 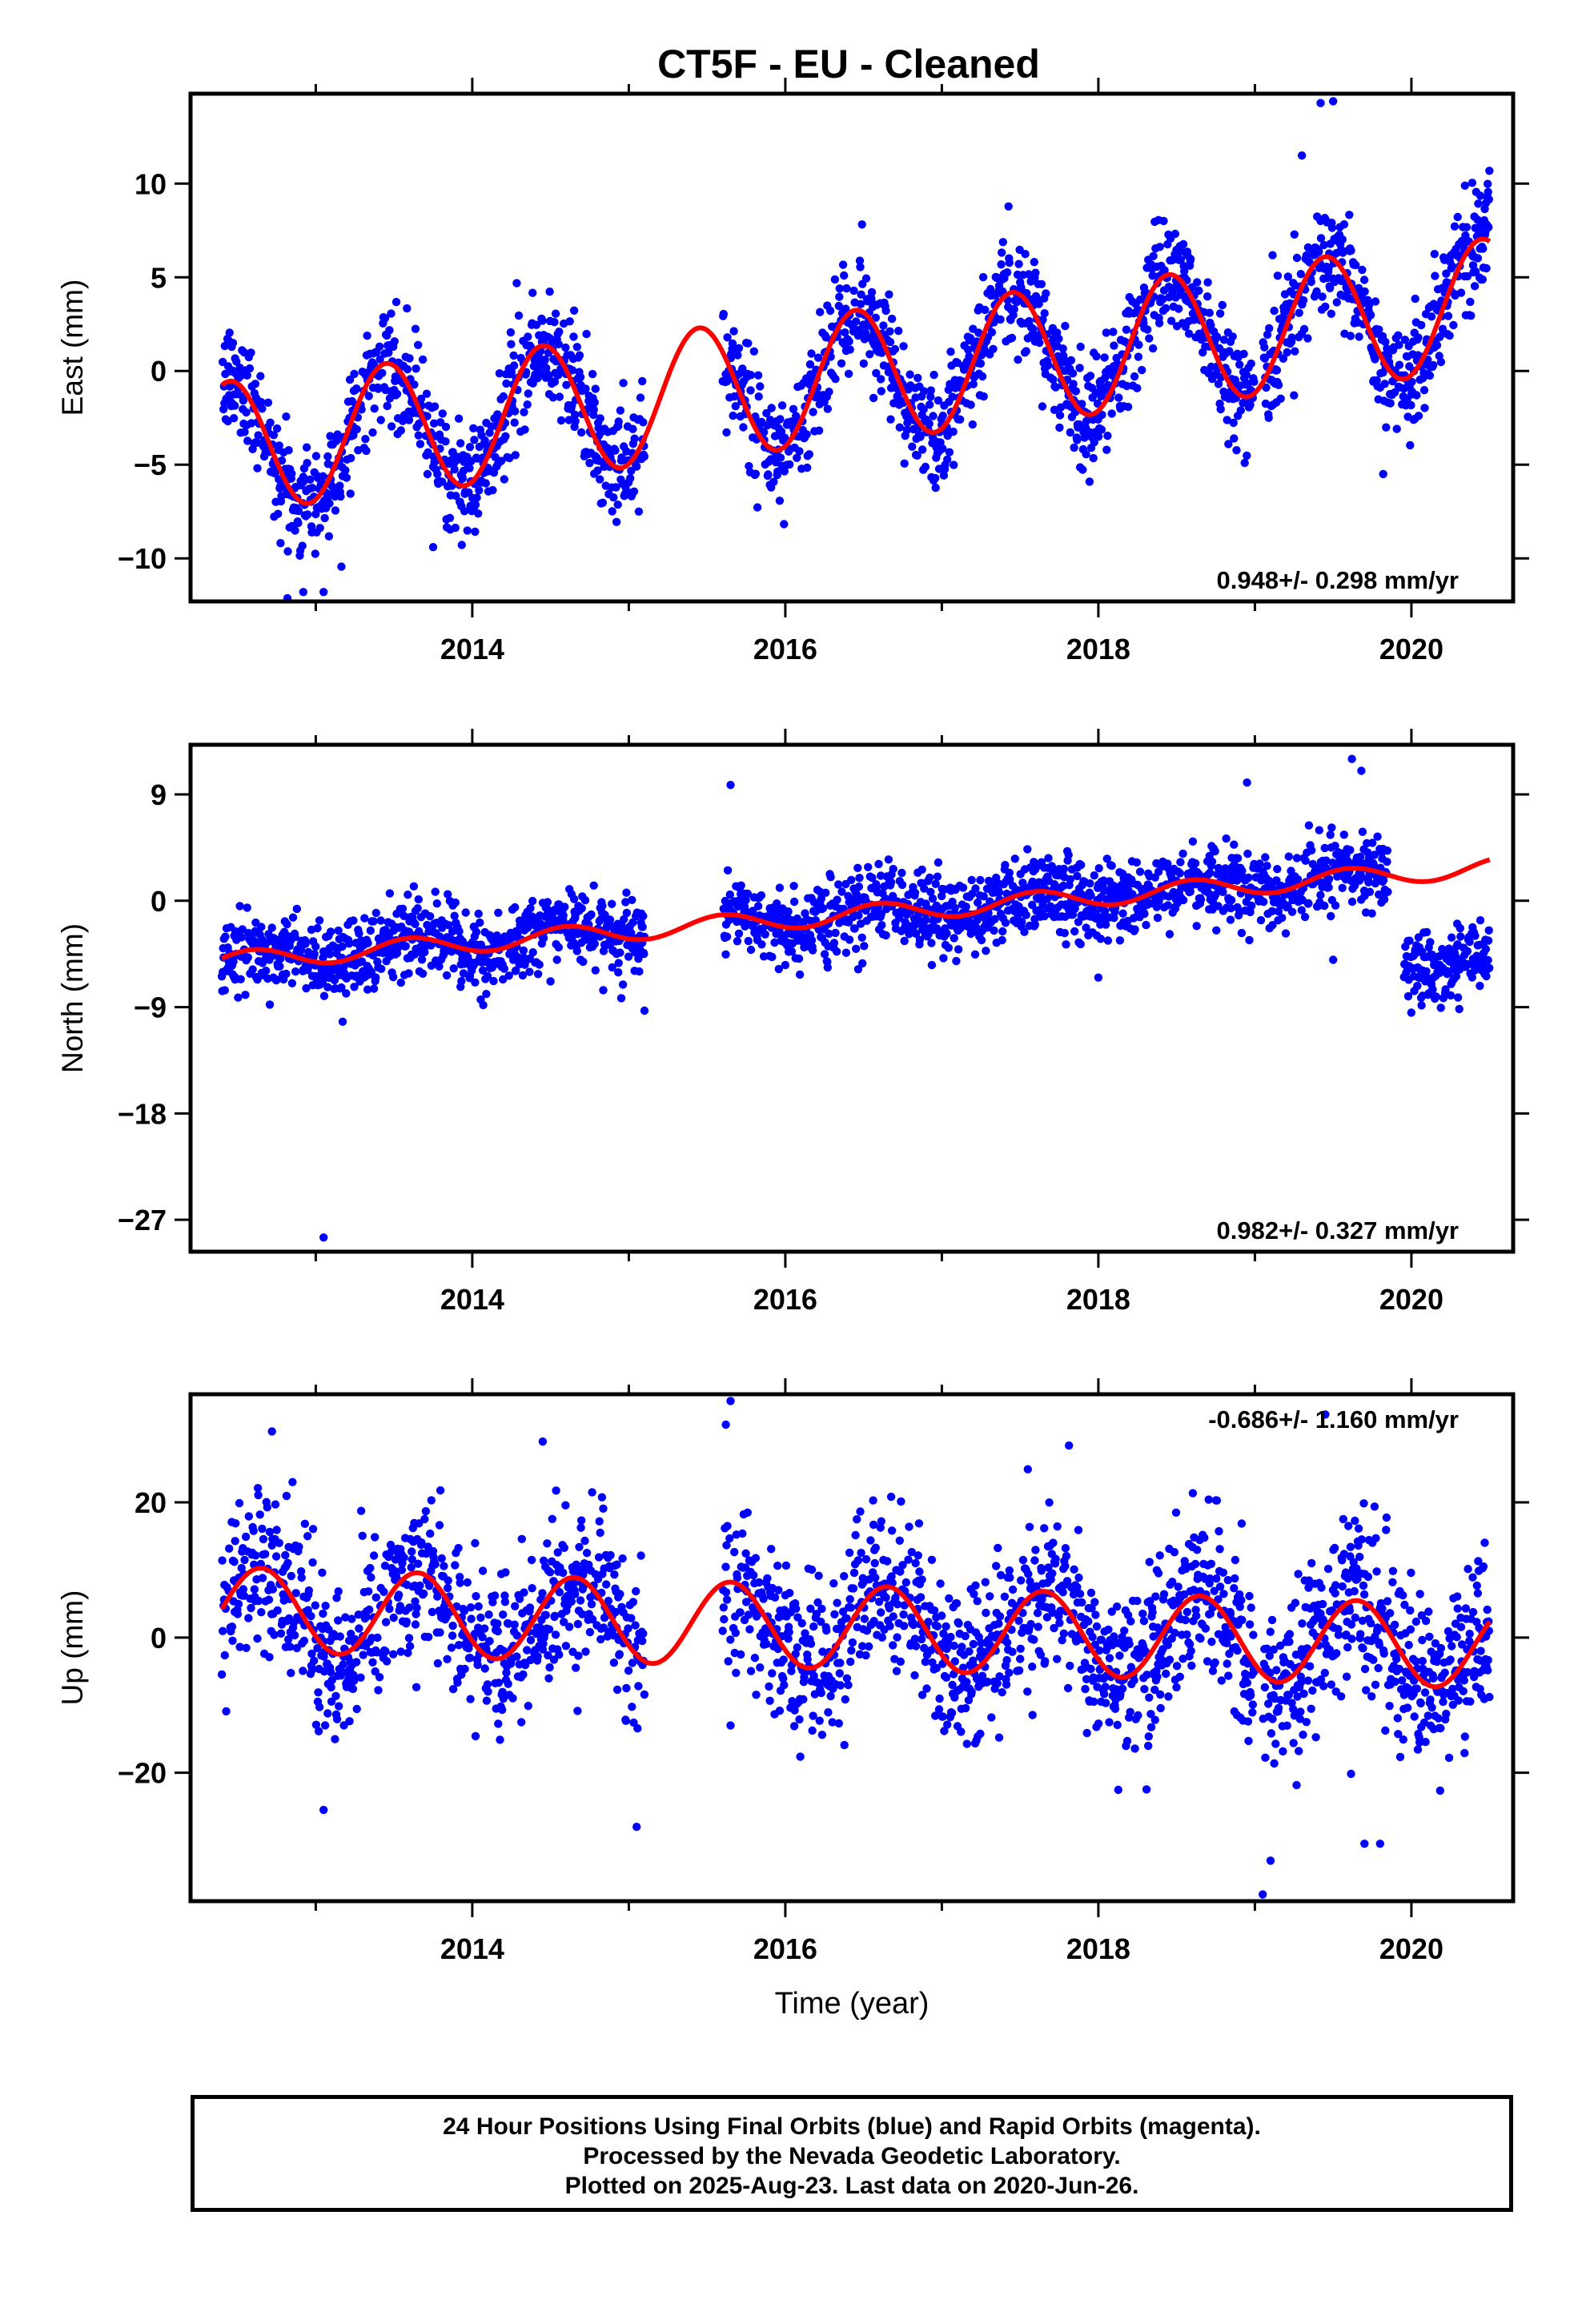 I want to click on north-outlier-point, so click(x=1098, y=977).